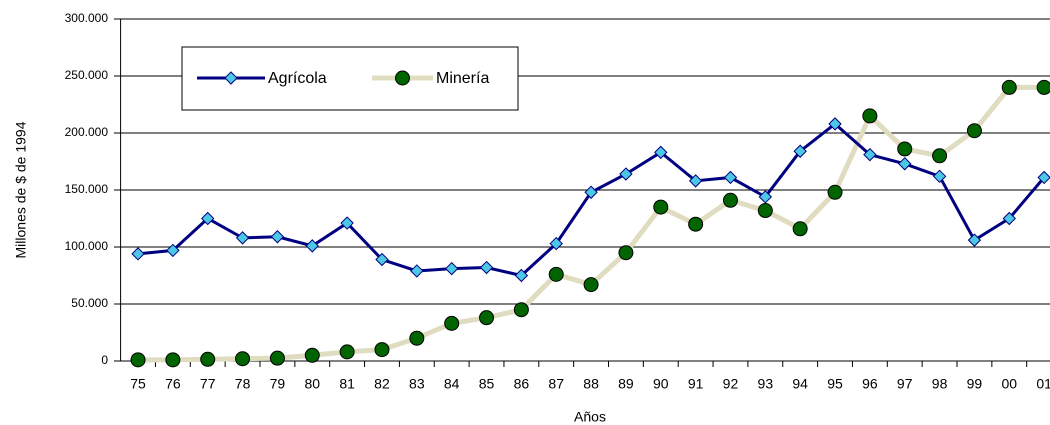 The height and width of the screenshot is (425, 1050). I want to click on y-axis-title: Millones de $ de 1994, so click(21, 189).